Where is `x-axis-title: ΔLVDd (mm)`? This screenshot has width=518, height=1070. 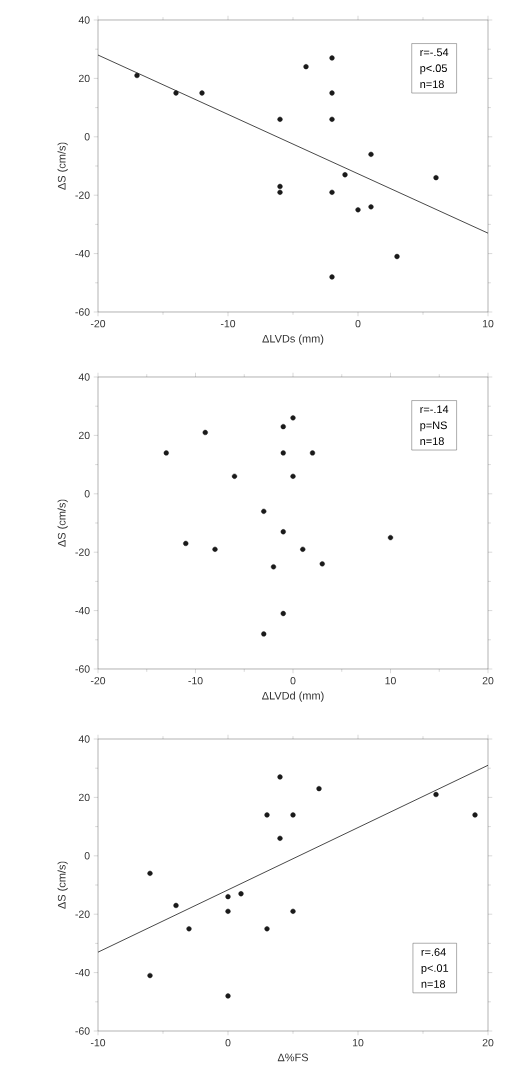 x-axis-title: ΔLVDd (mm) is located at coordinates (293, 696).